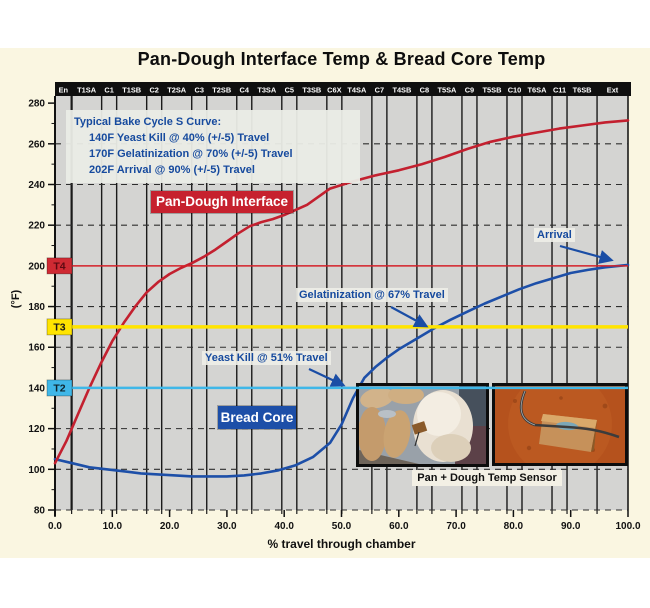 The width and height of the screenshot is (650, 608). Describe the element at coordinates (571, 526) in the screenshot. I see `x-tick-label: 90.0` at that location.